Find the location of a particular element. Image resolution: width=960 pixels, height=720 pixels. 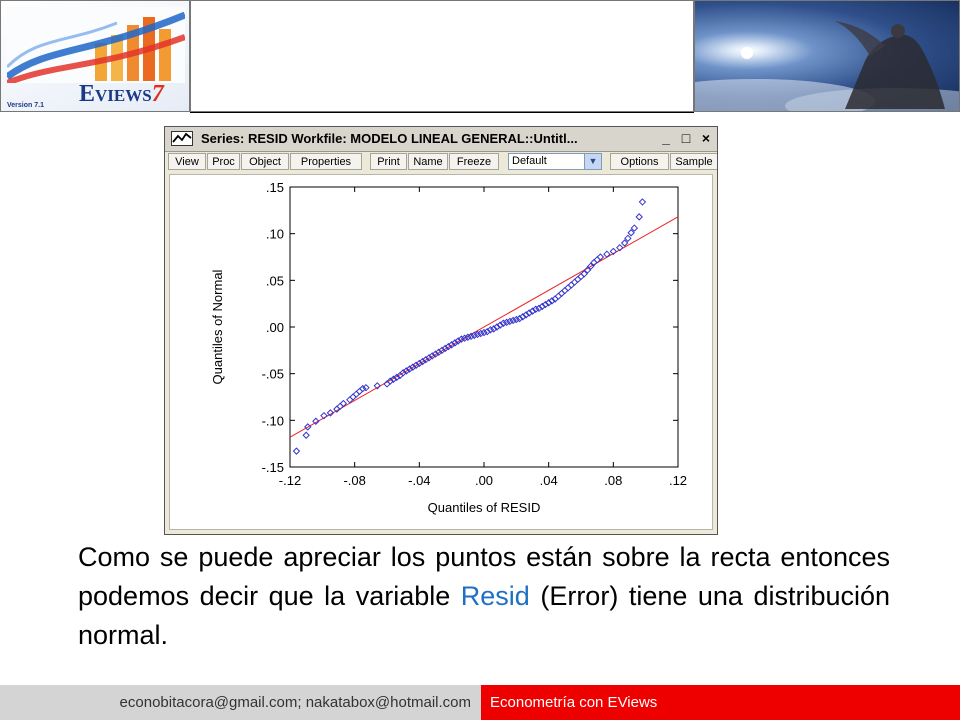

series-graph-icon is located at coordinates (182, 138).